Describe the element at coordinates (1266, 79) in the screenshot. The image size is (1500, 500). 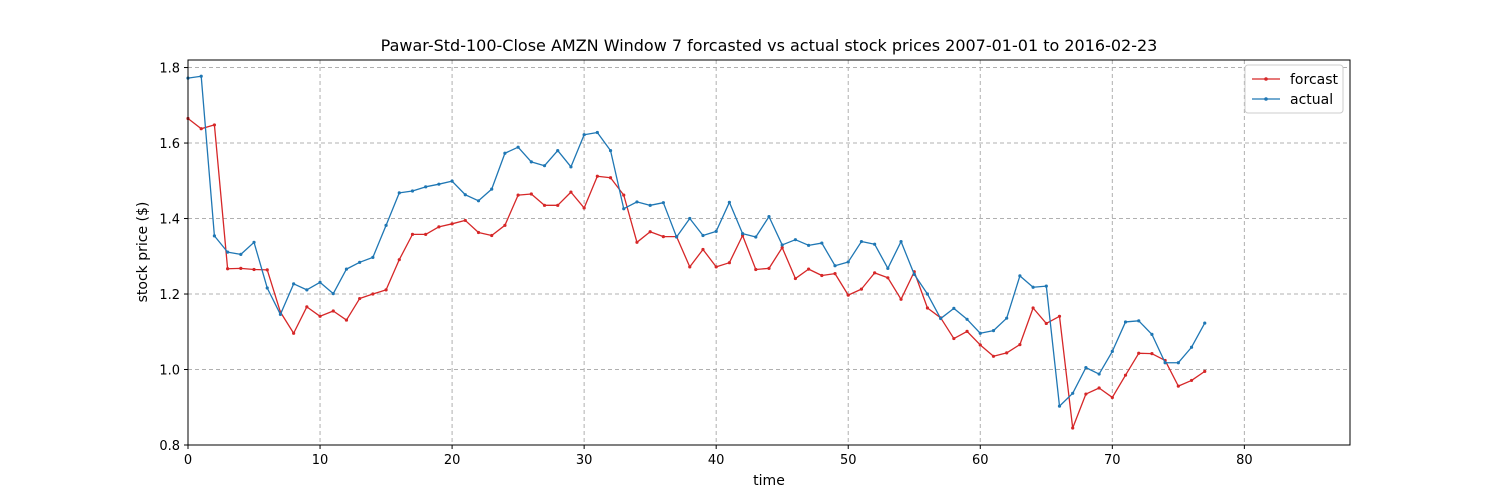
I see `legend-marker-forcast` at that location.